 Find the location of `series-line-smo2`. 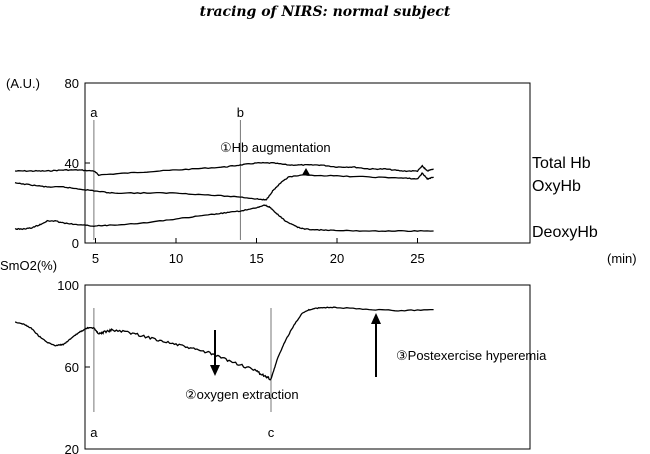

series-line-smo2 is located at coordinates (224, 343).